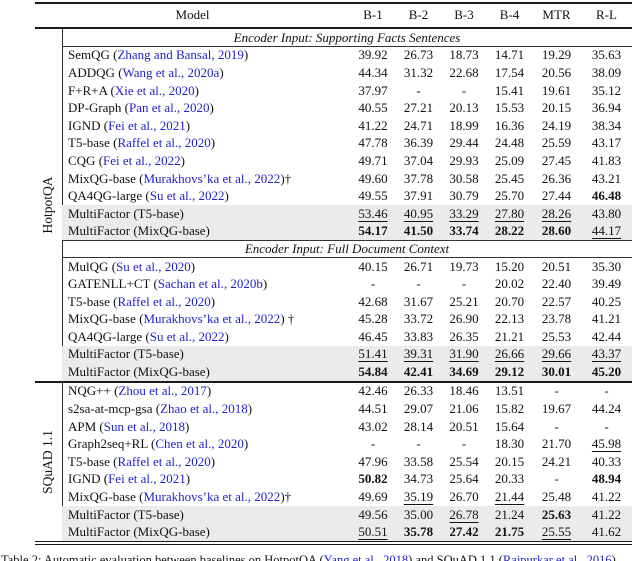  What do you see at coordinates (509, 72) in the screenshot?
I see `value-cell: 17.54` at bounding box center [509, 72].